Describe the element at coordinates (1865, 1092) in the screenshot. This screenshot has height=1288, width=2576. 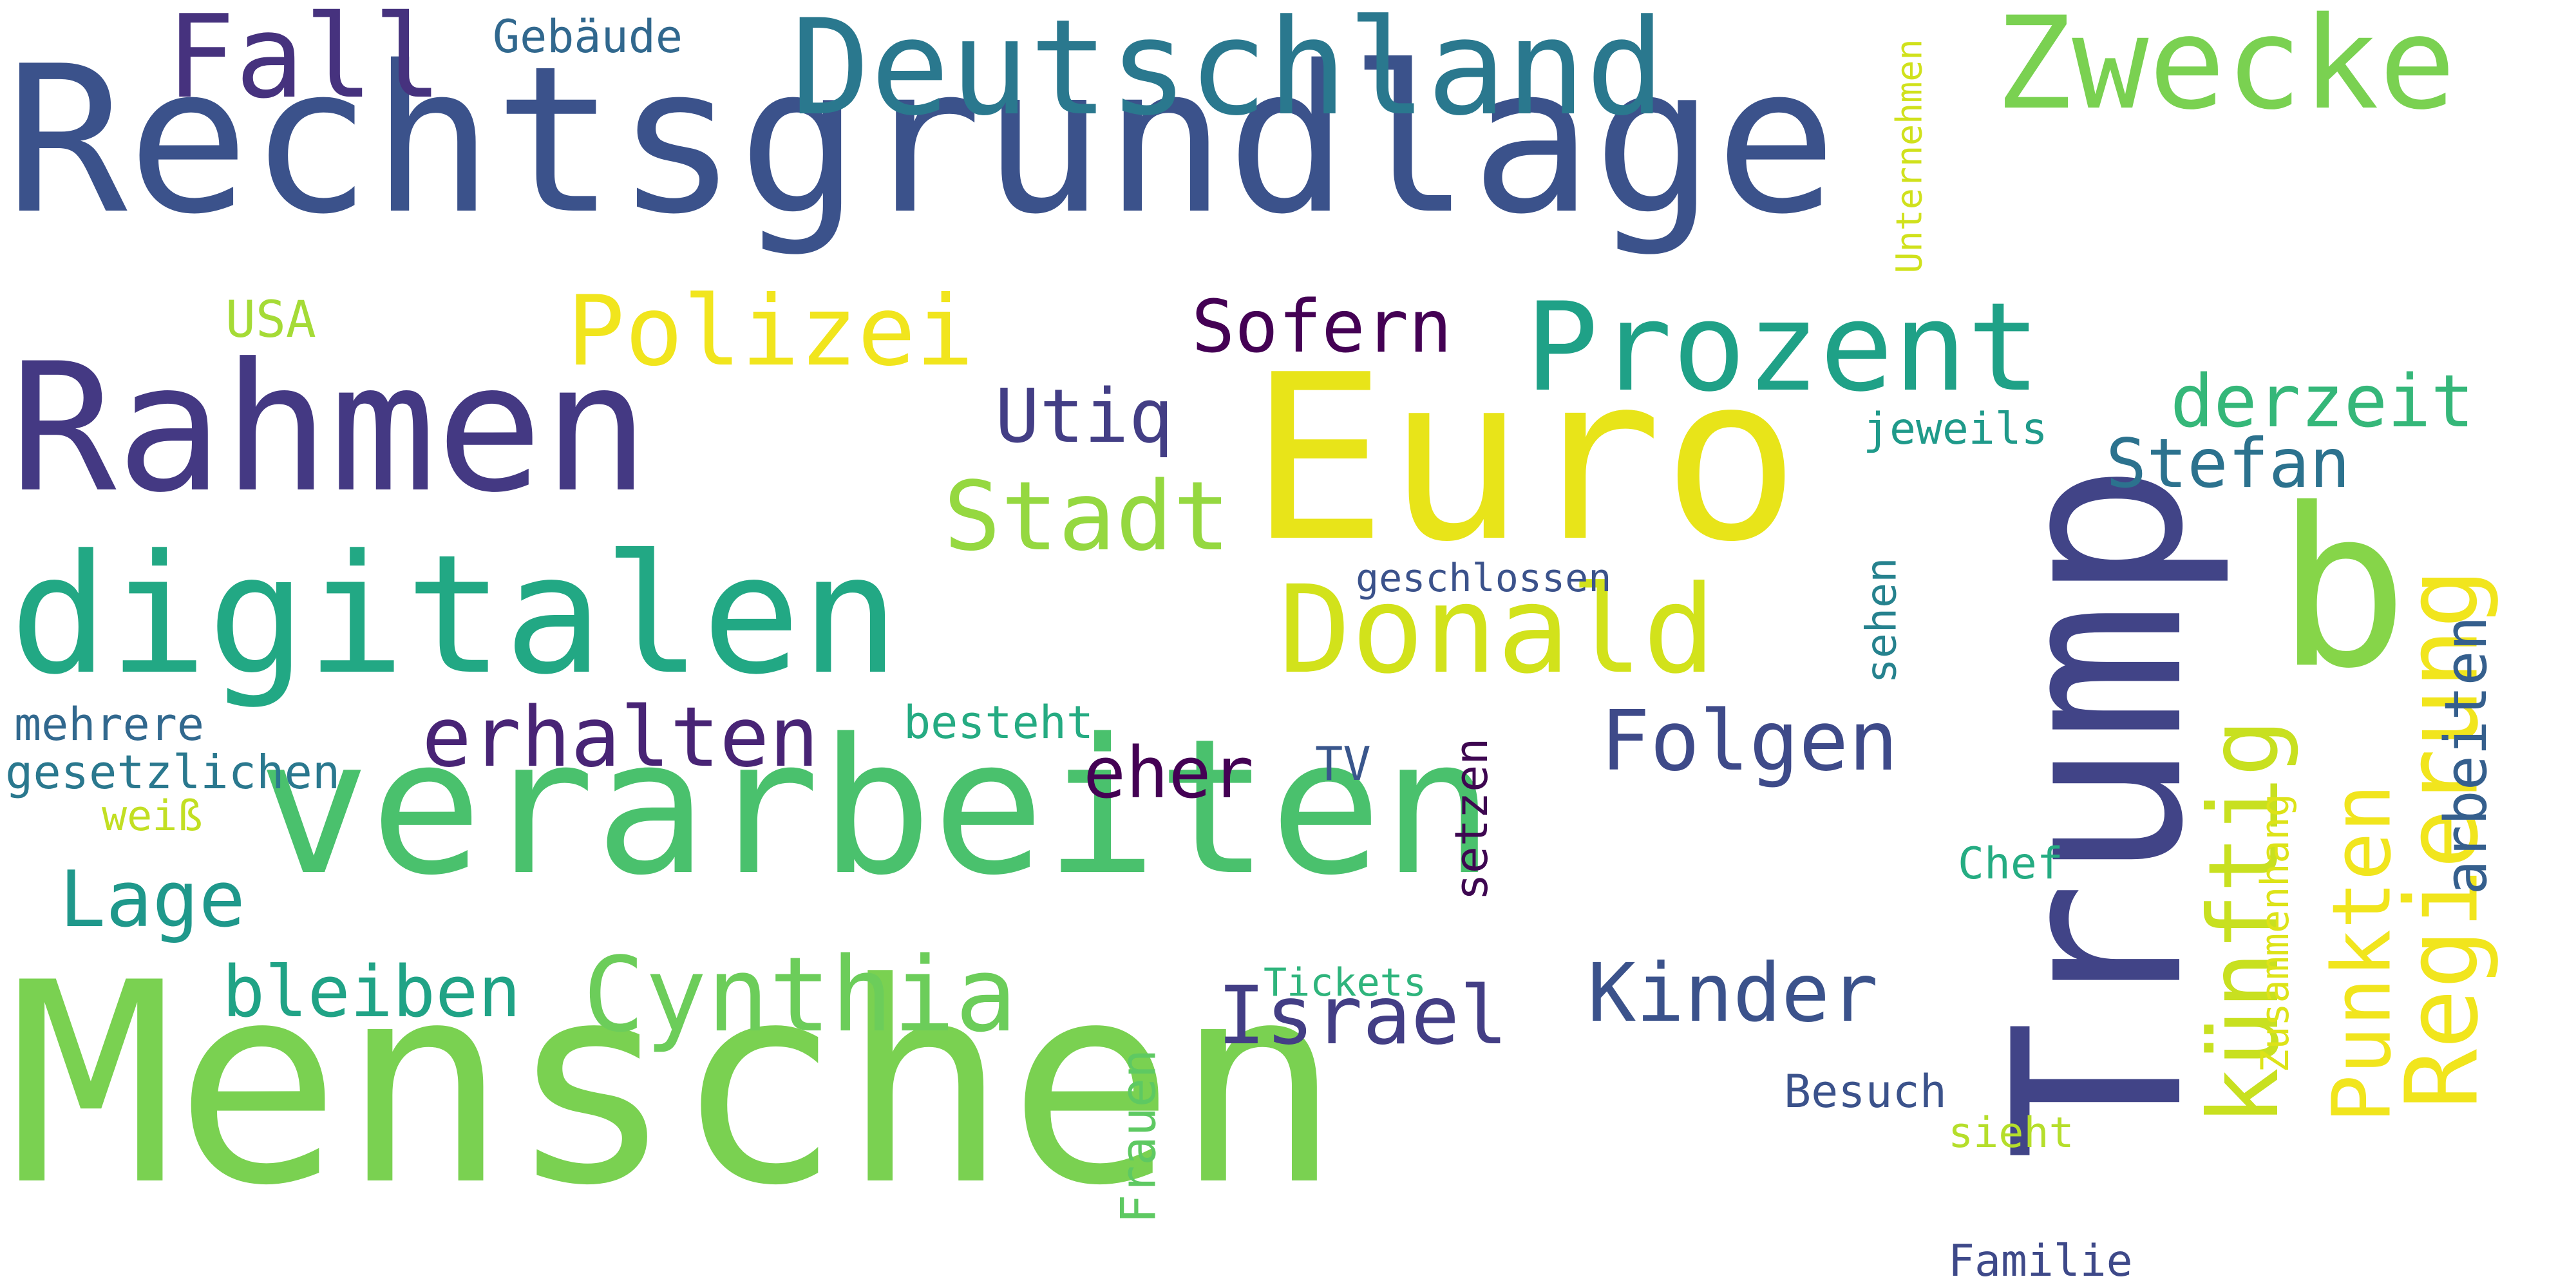
I see `word-besuch: Besuch` at that location.